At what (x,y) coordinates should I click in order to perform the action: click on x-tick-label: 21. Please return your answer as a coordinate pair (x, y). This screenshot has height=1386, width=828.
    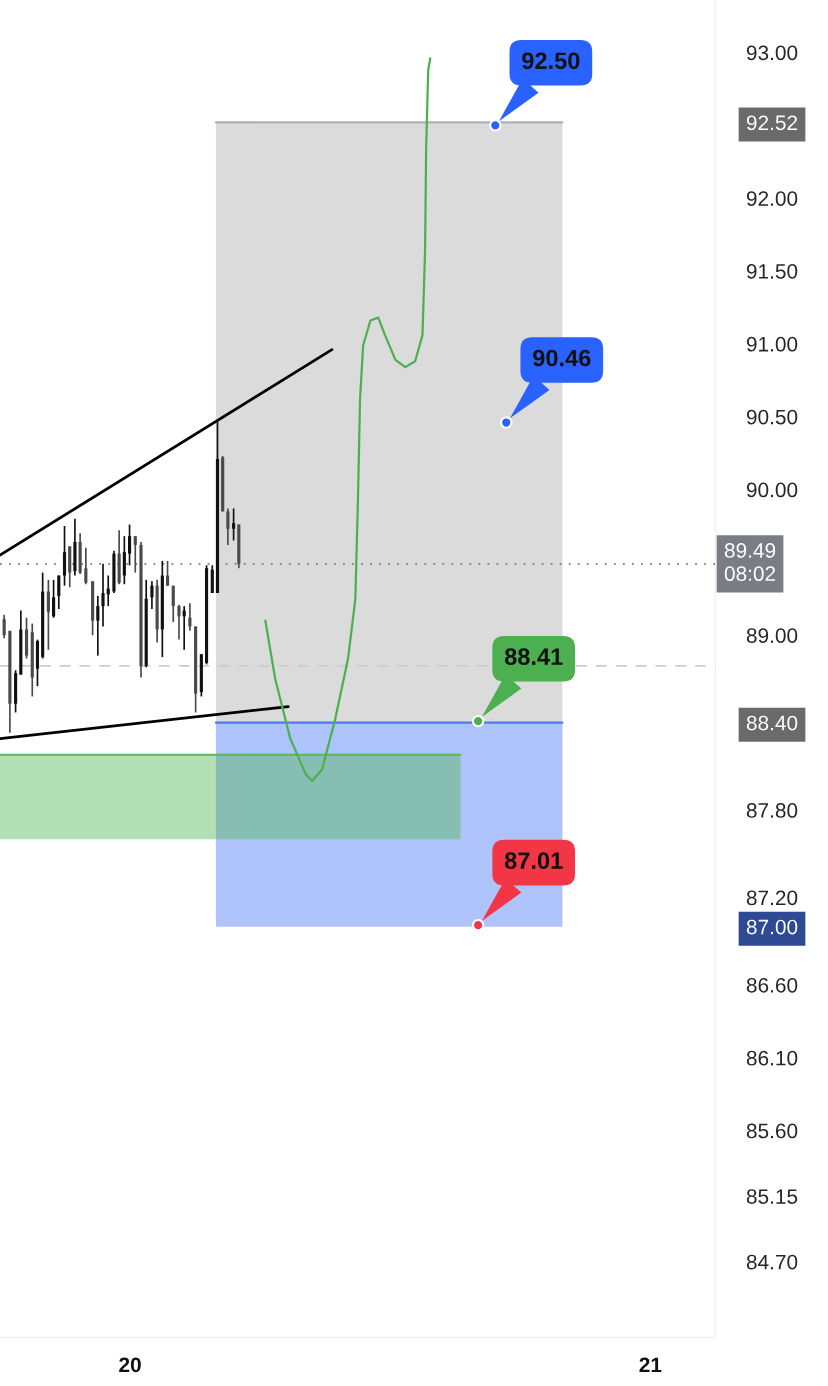
    Looking at the image, I should click on (650, 1365).